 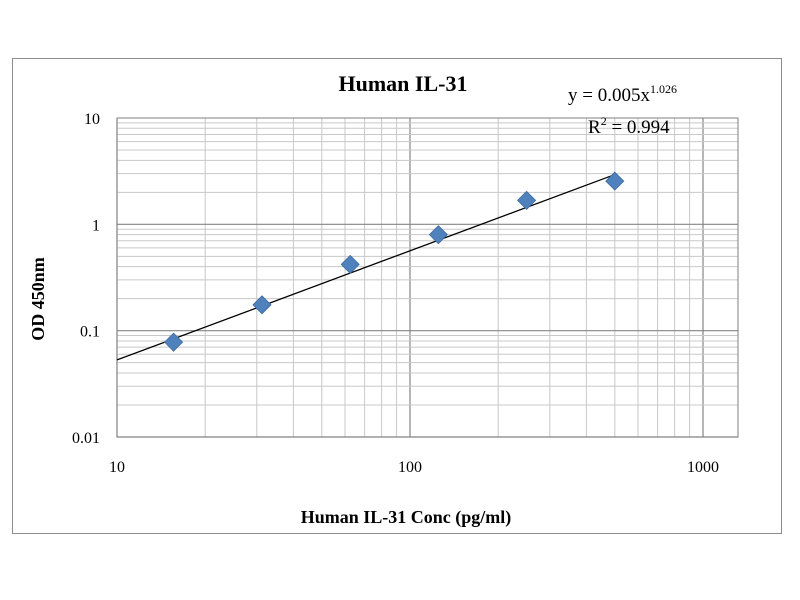 What do you see at coordinates (594, 127) in the screenshot?
I see `r-squared-symbol: R` at bounding box center [594, 127].